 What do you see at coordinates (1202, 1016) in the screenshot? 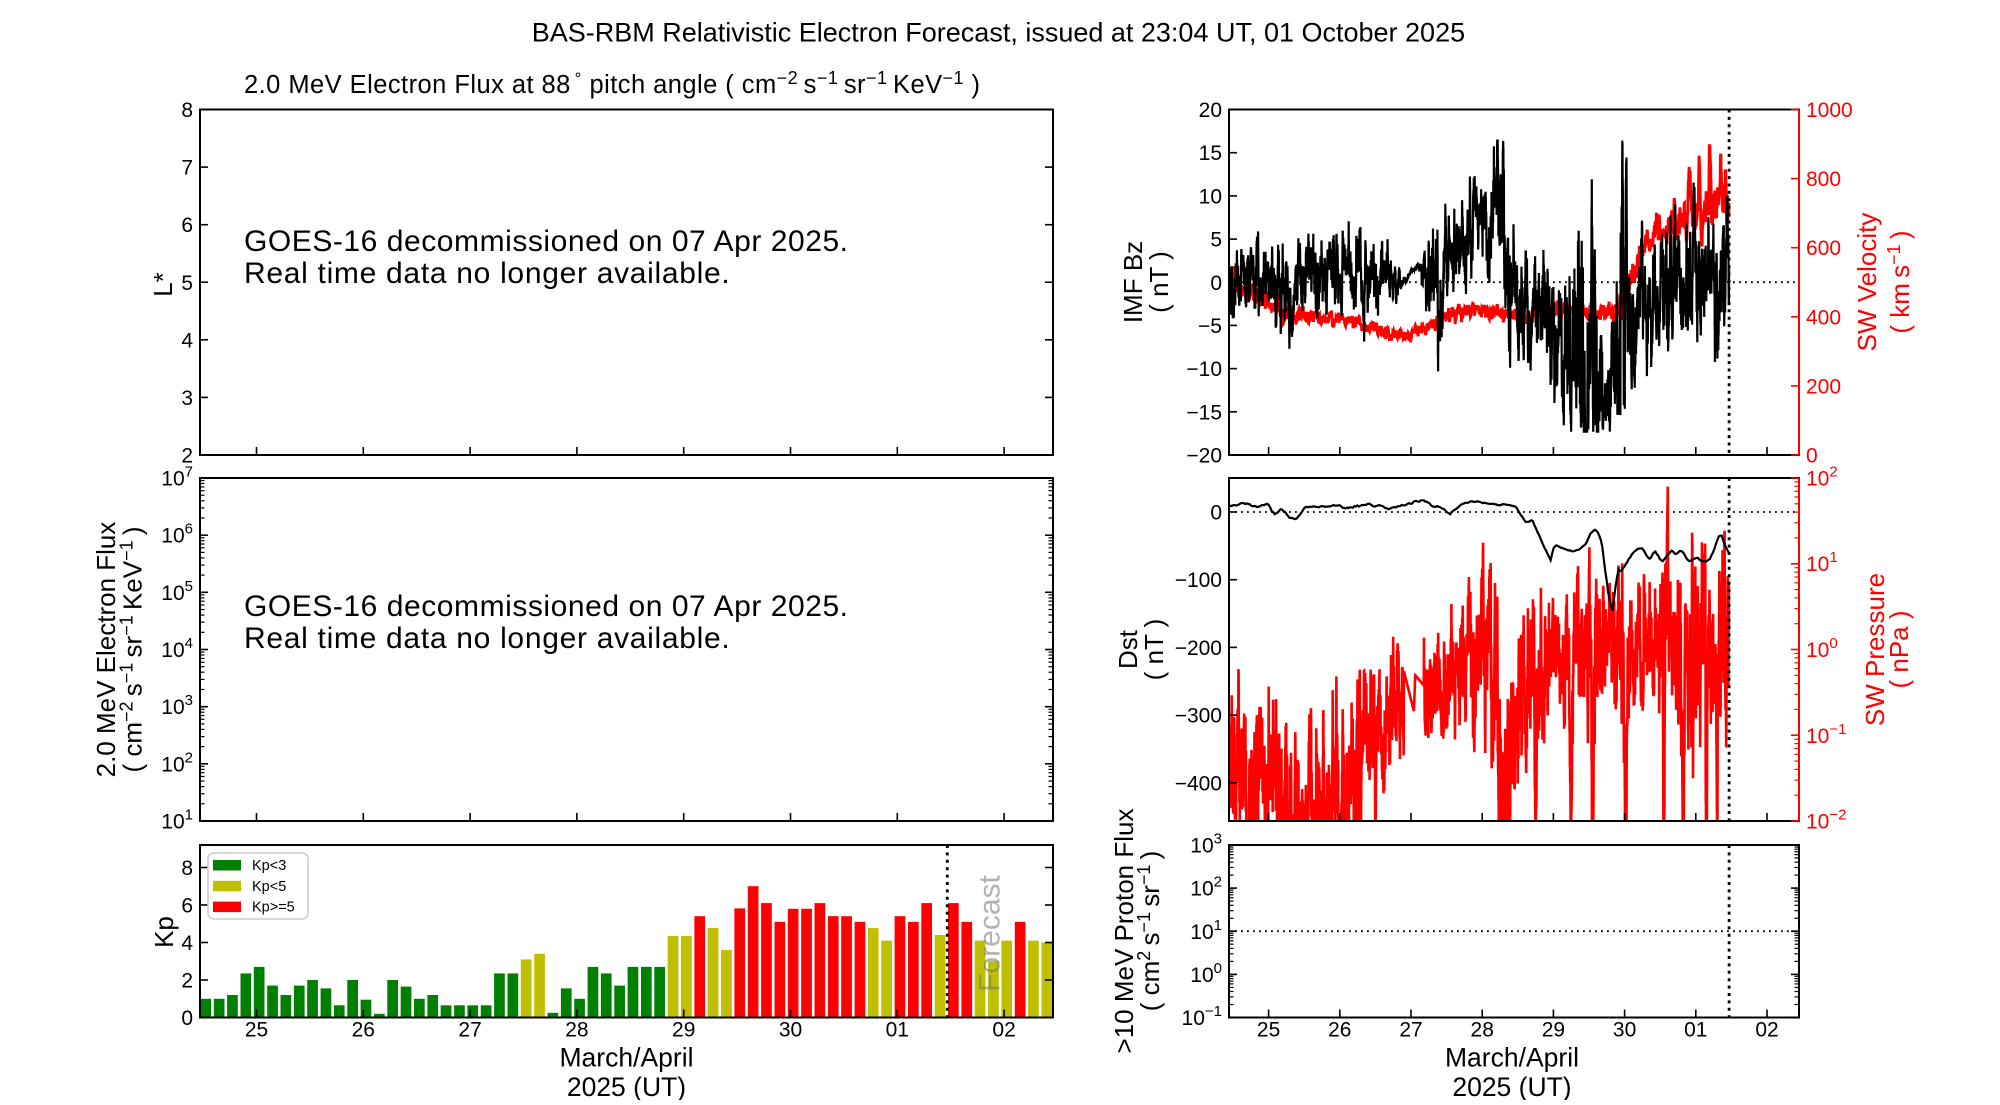
I see `svg-text: 10⁻¹` at bounding box center [1202, 1016].